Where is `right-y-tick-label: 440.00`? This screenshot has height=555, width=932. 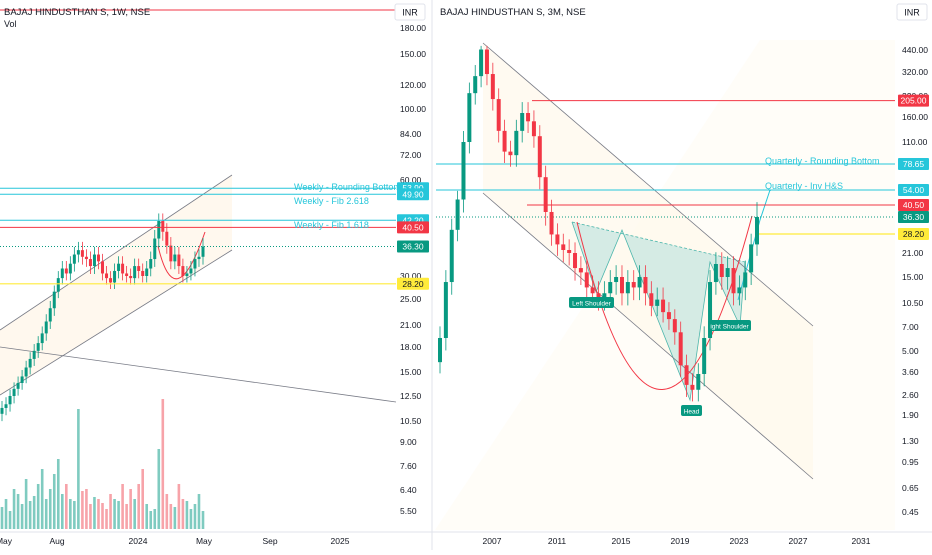 right-y-tick-label: 440.00 is located at coordinates (915, 50).